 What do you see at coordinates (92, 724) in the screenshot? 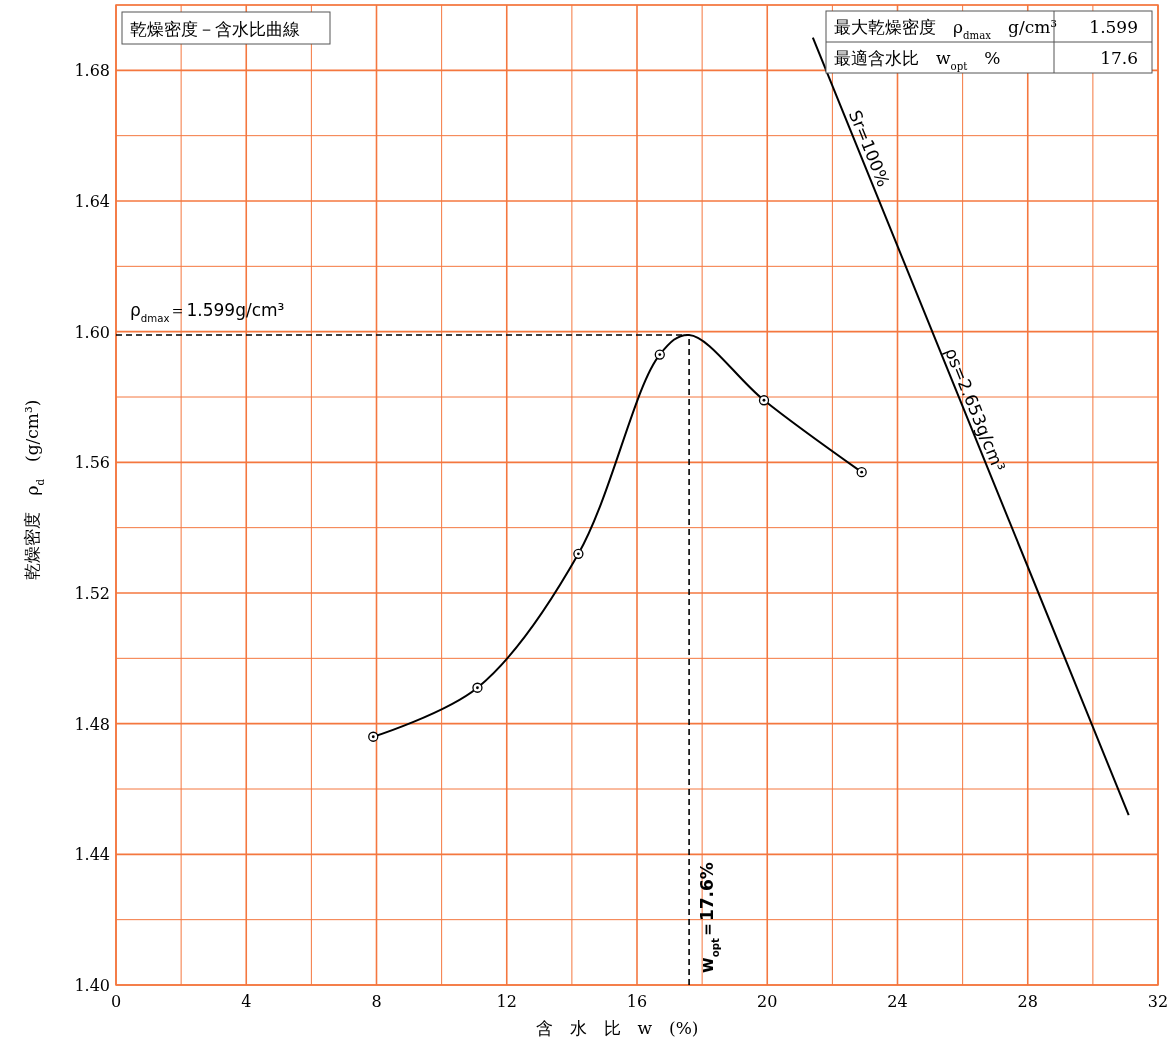
I see `y-tick-label: 1.48` at bounding box center [92, 724].